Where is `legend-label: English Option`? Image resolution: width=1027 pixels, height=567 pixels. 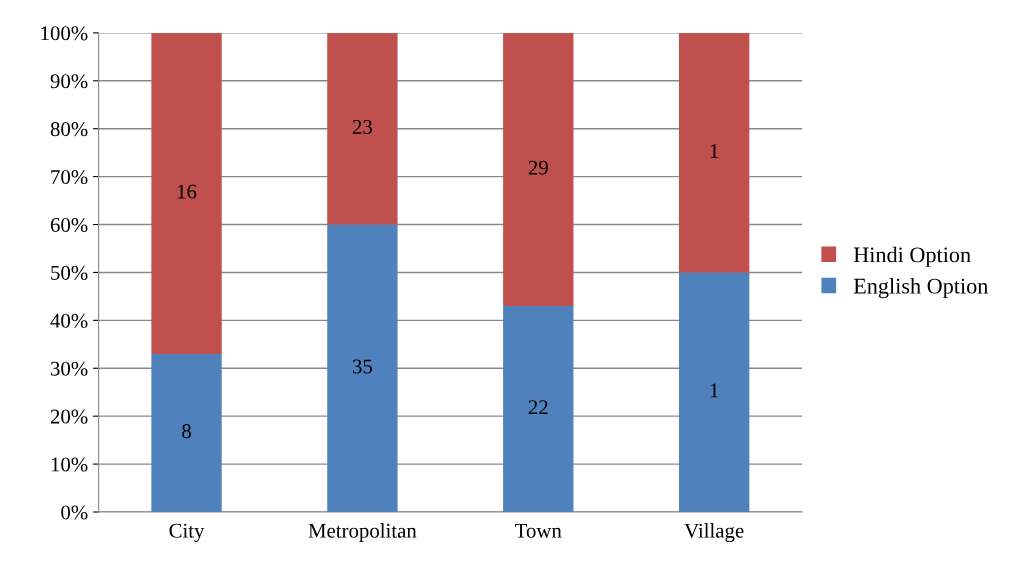
legend-label: English Option is located at coordinates (921, 288).